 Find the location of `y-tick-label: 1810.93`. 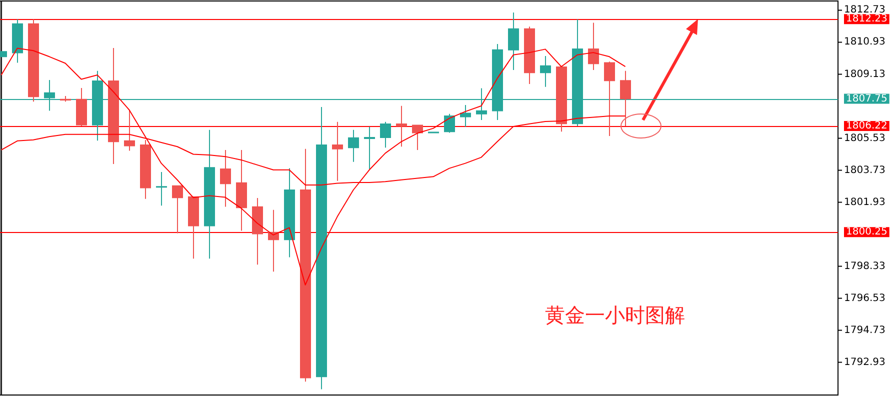

y-tick-label: 1810.93 is located at coordinates (865, 42).